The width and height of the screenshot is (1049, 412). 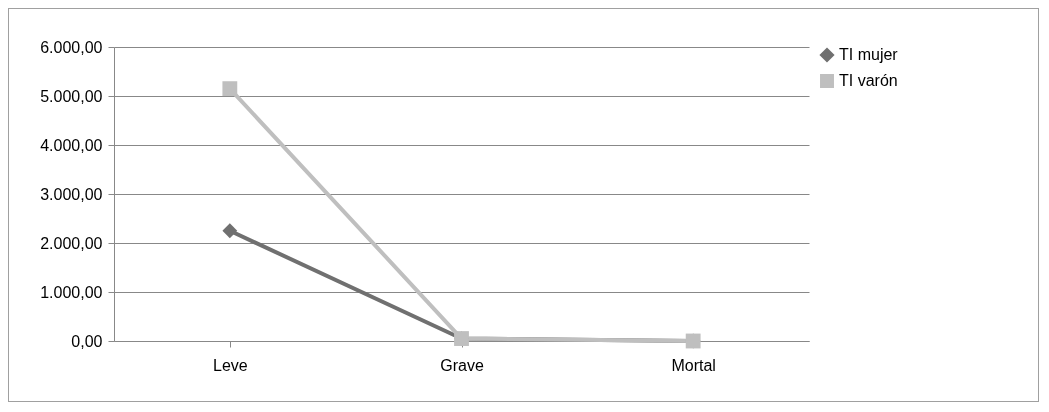 What do you see at coordinates (71, 145) in the screenshot?
I see `y-tick-label: 4.000,00` at bounding box center [71, 145].